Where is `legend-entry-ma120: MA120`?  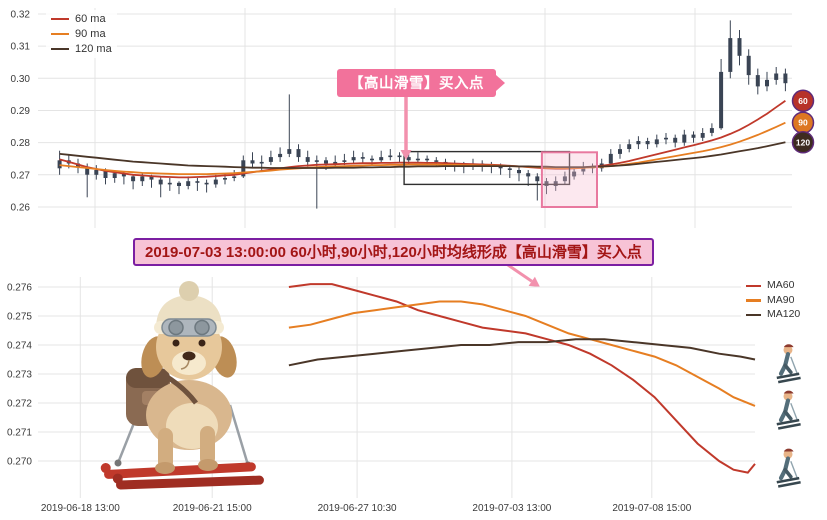
legend-entry-ma120: MA120 is located at coordinates (773, 315).